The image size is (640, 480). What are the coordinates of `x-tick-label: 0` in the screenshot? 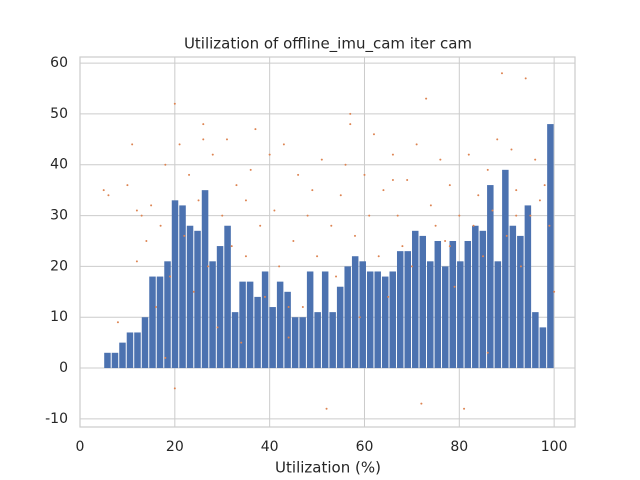 It's located at (80, 447).